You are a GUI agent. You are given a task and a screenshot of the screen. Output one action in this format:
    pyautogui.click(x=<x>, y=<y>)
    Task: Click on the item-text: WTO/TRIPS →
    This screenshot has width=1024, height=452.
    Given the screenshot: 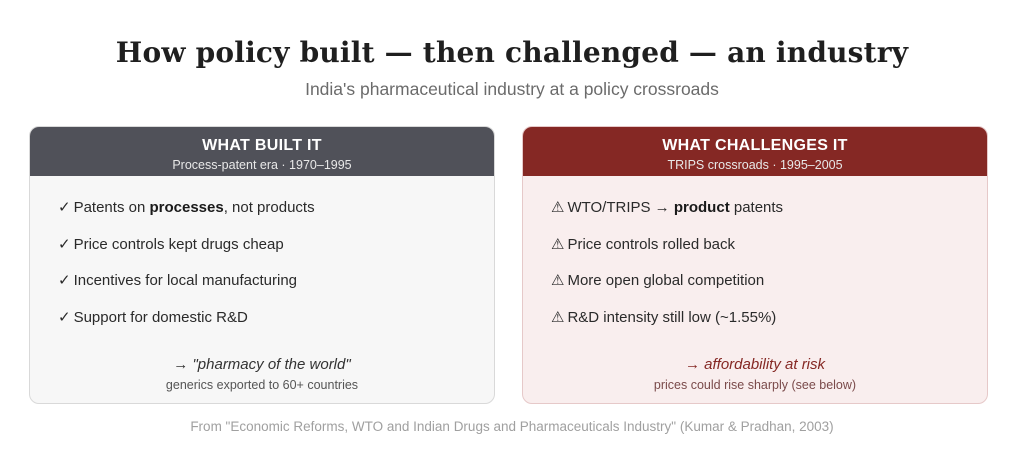 What is the action you would take?
    pyautogui.click(x=620, y=207)
    